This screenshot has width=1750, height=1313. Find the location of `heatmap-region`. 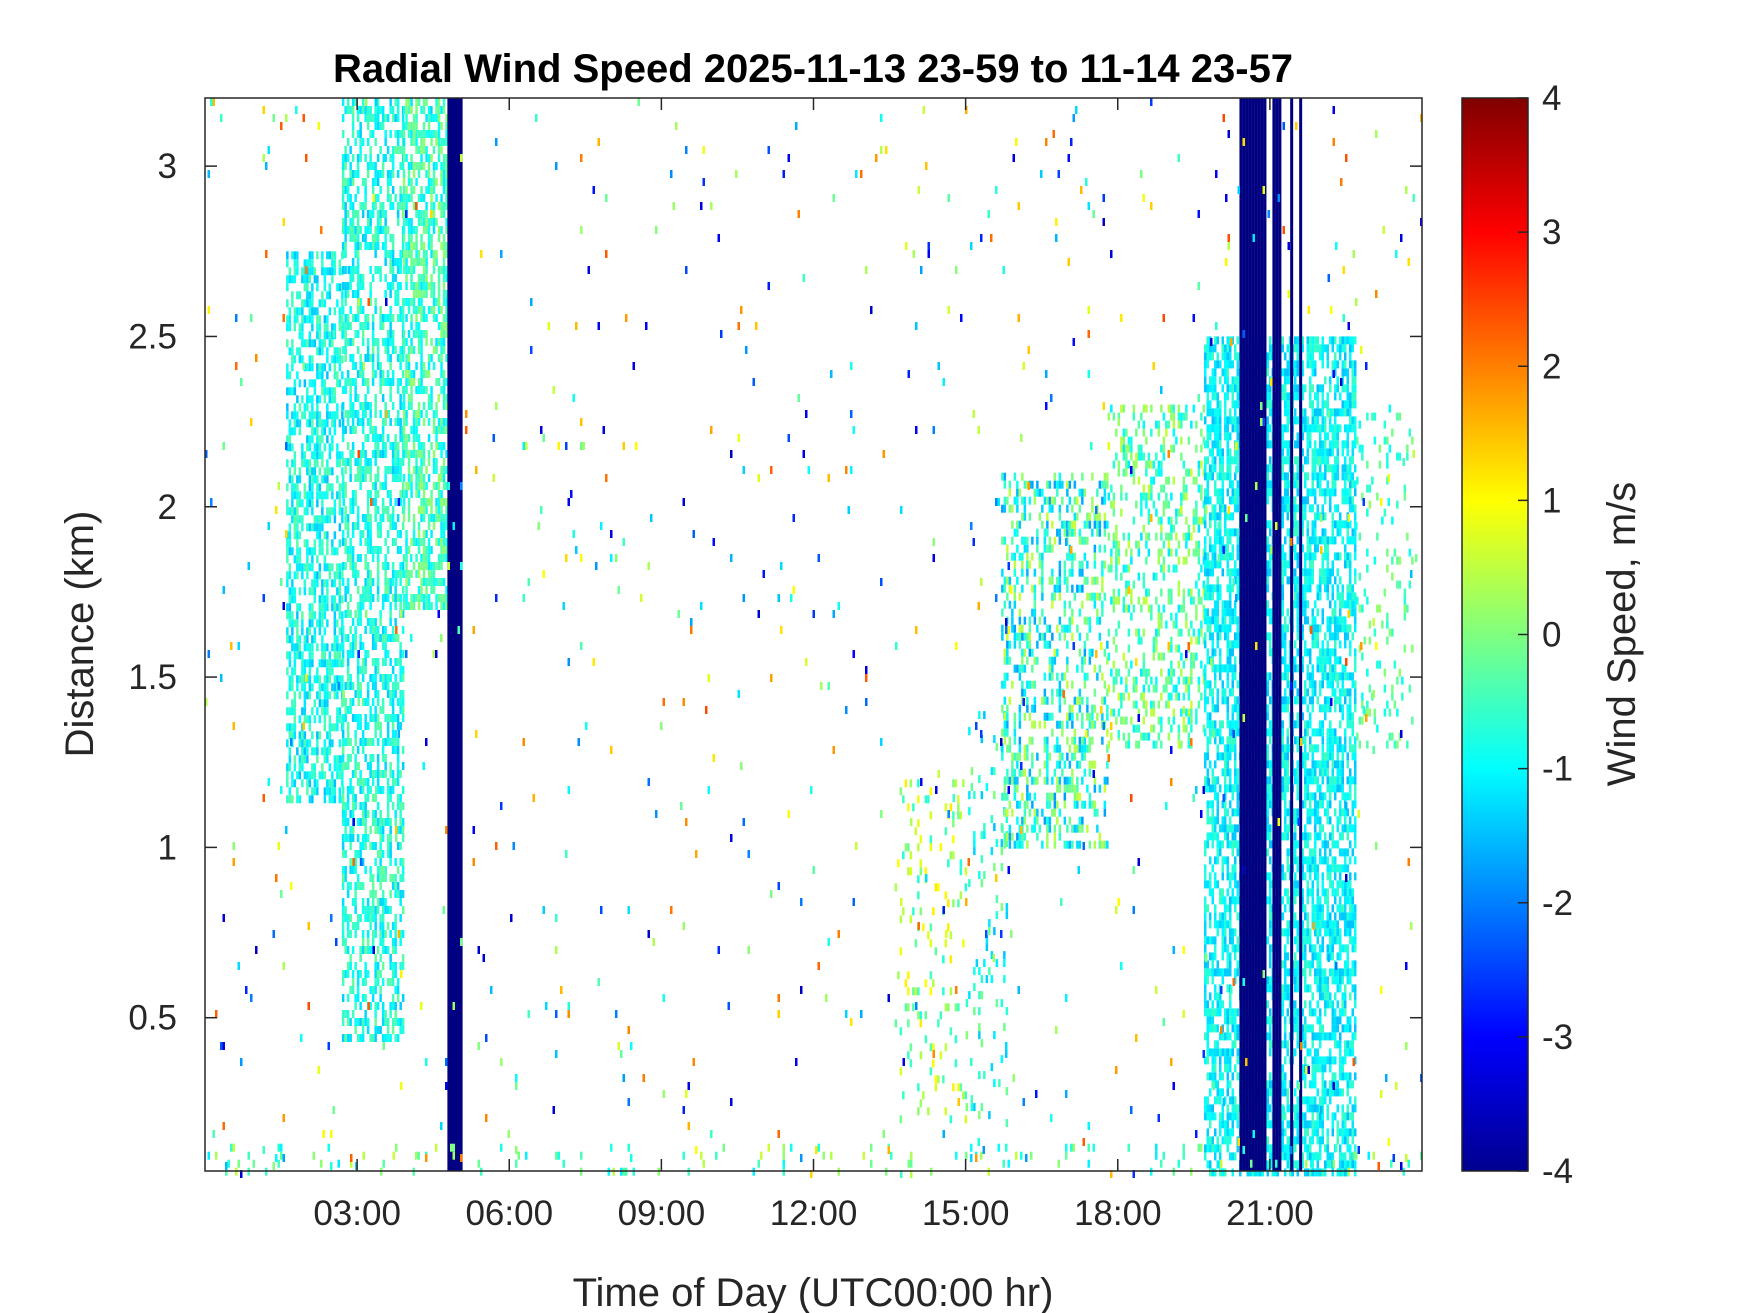

heatmap-region is located at coordinates (455, 634).